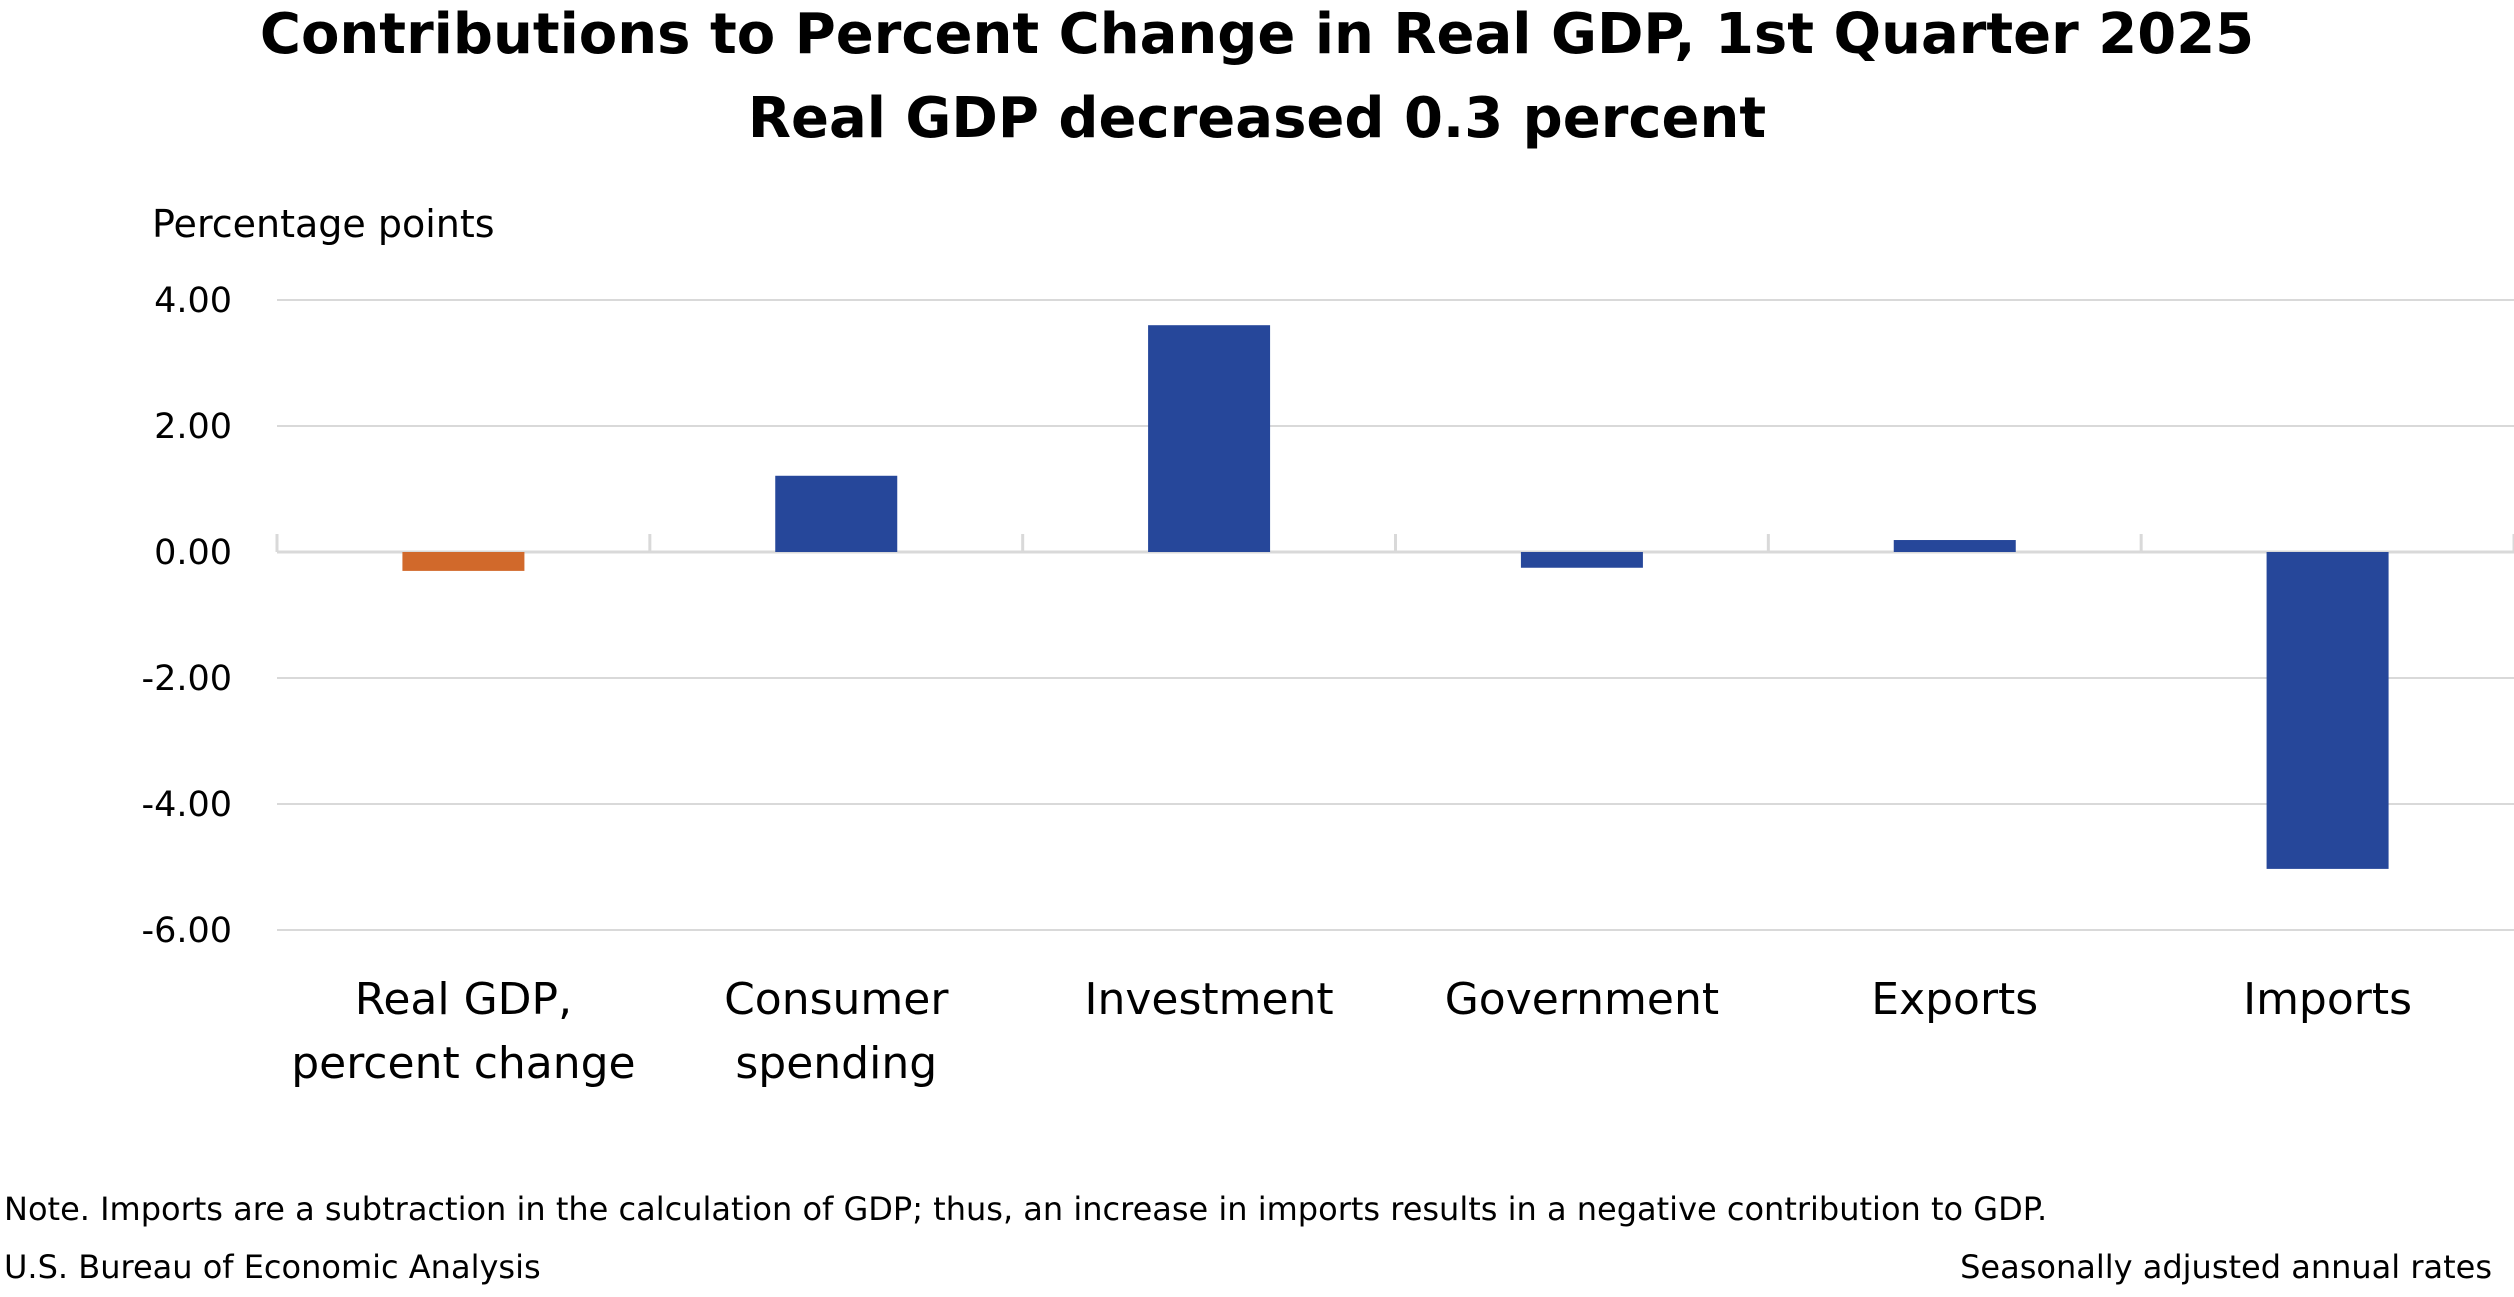 The height and width of the screenshot is (1297, 2514). Describe the element at coordinates (1394, 544) in the screenshot. I see `x-axis` at that location.